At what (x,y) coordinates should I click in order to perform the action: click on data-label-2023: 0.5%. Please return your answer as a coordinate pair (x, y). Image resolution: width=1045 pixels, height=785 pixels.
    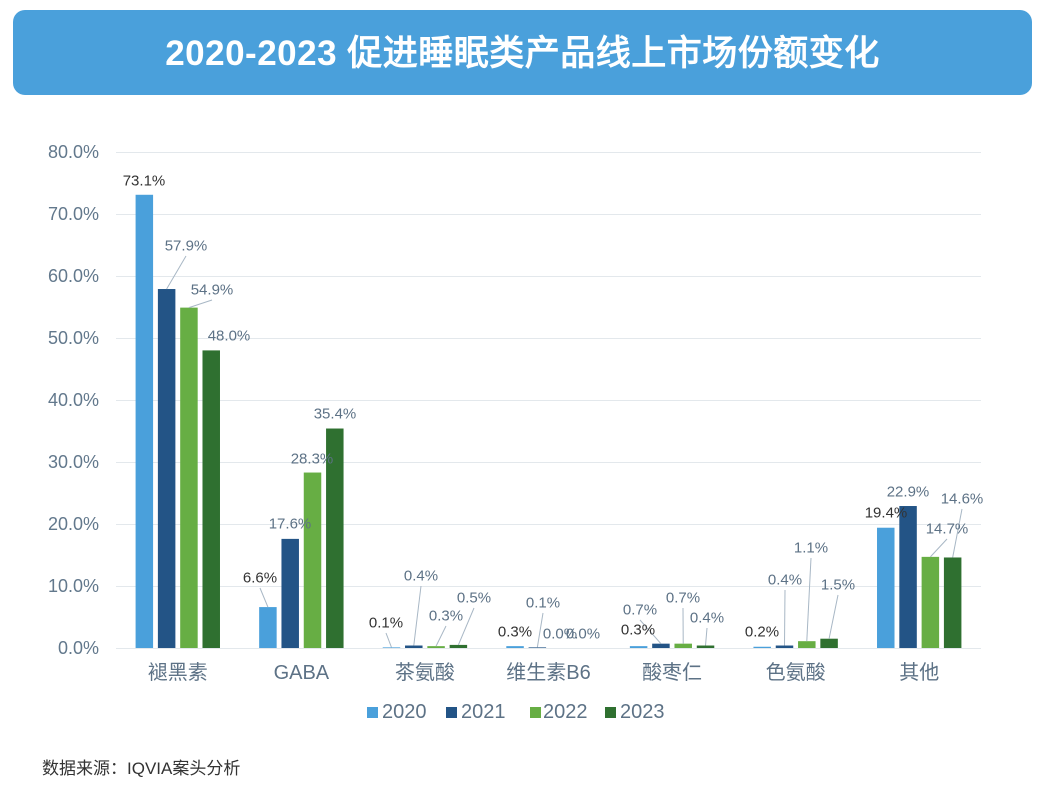
    Looking at the image, I should click on (474, 598).